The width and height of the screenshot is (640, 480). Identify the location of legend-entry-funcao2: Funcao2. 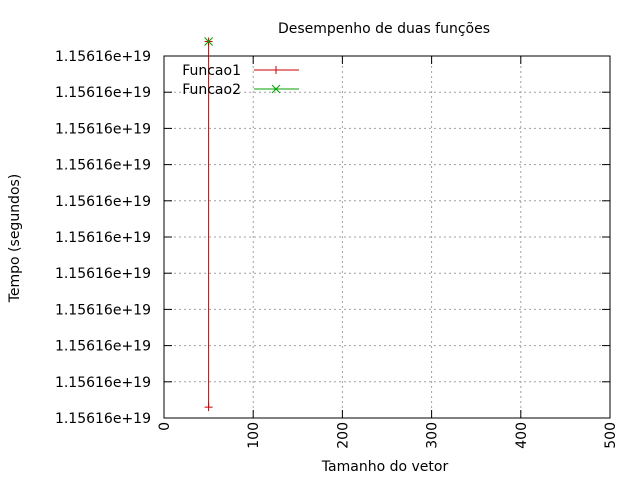
(240, 90).